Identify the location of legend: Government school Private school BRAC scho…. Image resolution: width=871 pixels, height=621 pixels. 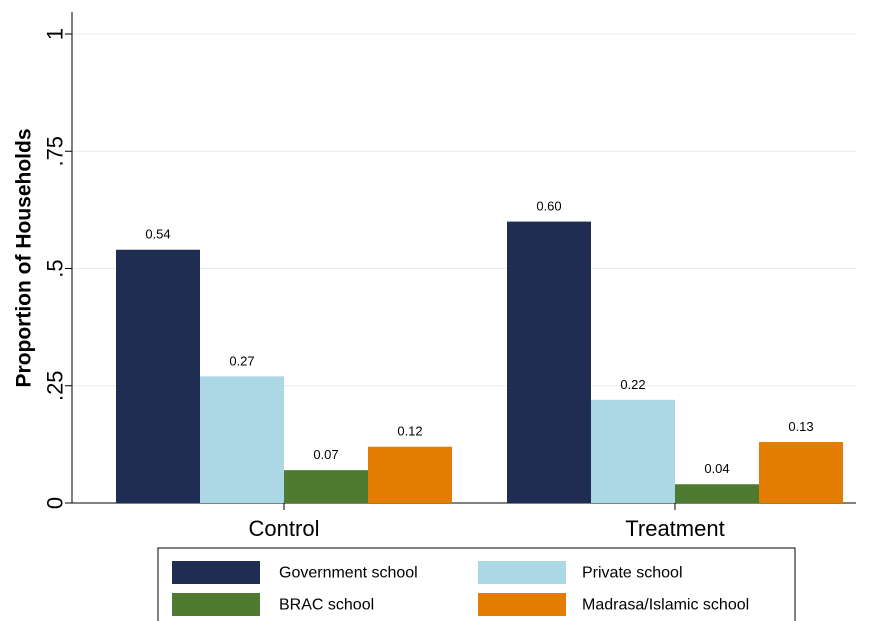
(476, 584).